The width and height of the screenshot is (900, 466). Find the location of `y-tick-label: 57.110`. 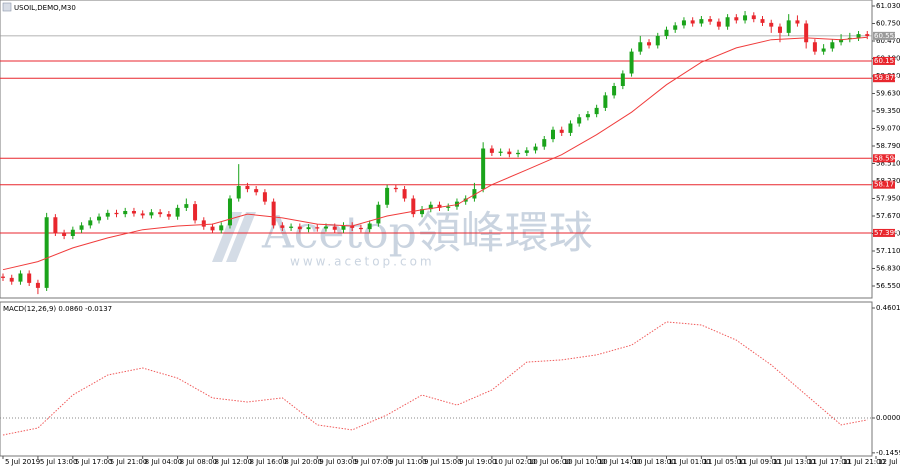

y-tick-label: 57.110 is located at coordinates (888, 251).